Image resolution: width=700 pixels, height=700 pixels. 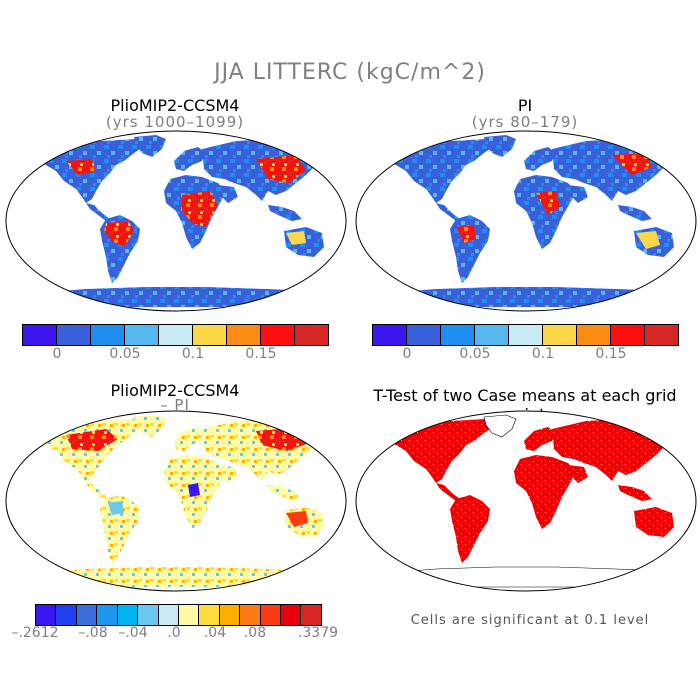 I want to click on panel-2-subtitle: (yrs 80–179), so click(x=525, y=122).